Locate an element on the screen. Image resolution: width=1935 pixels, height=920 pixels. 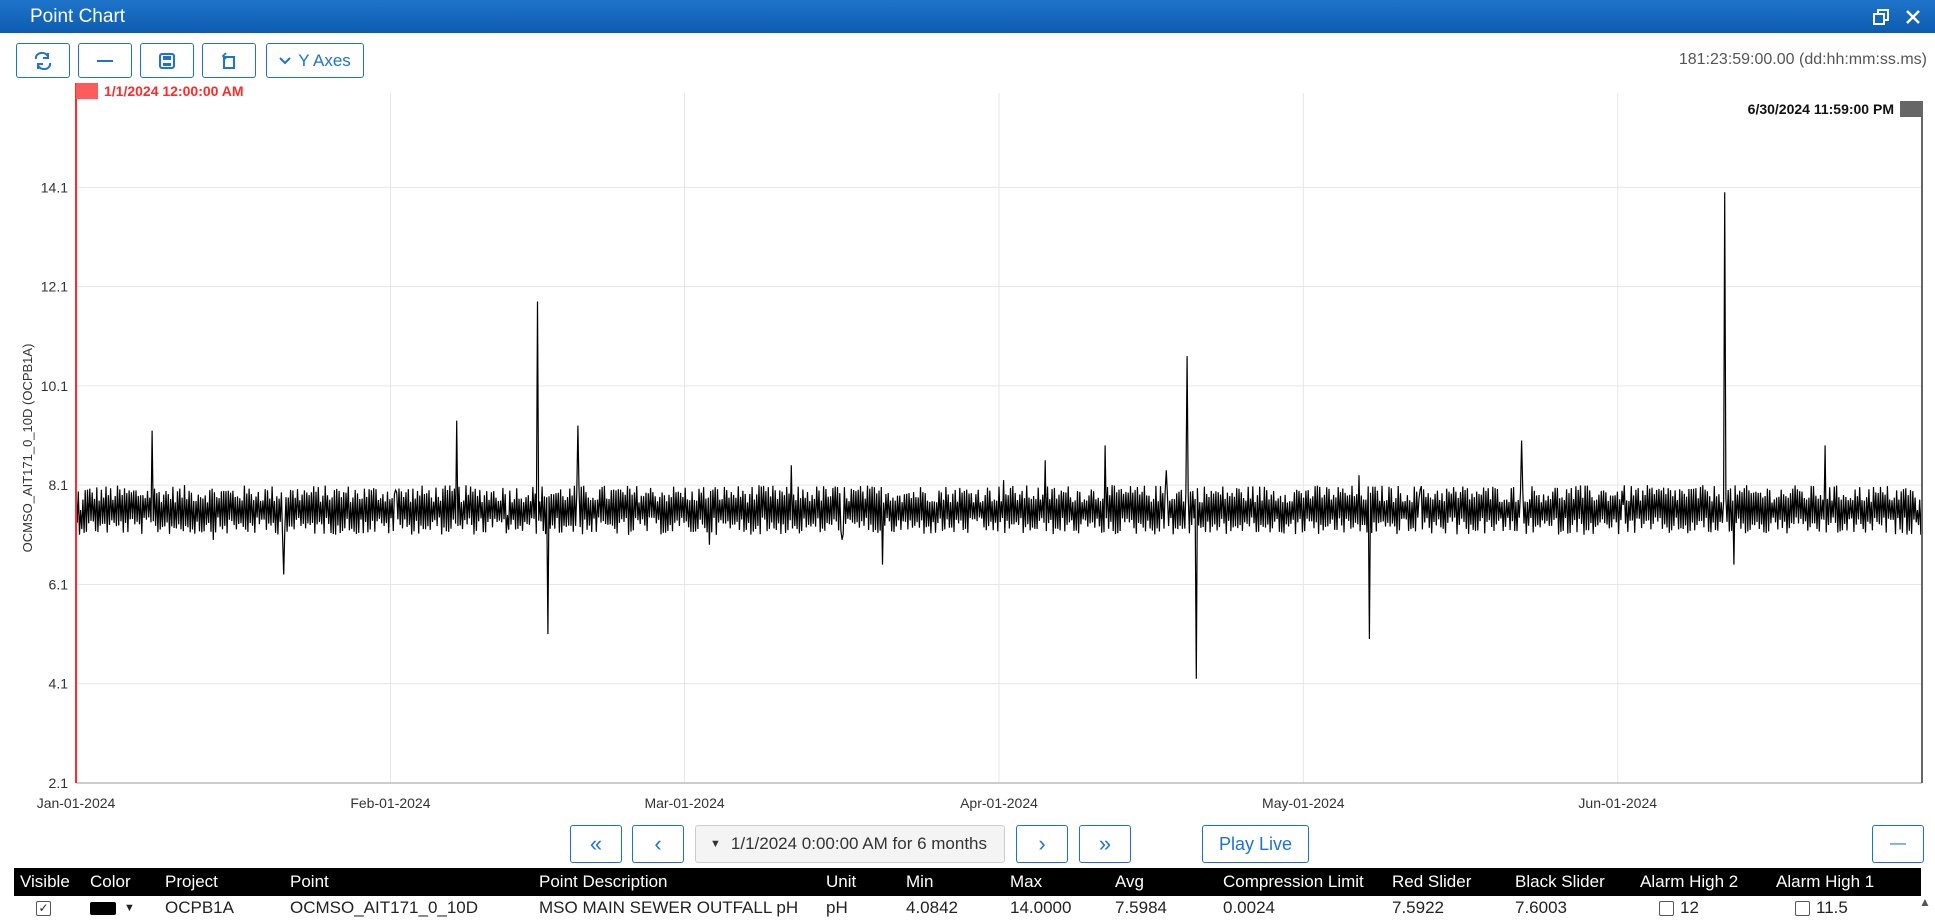
cell-avg: 7.5984 is located at coordinates (1141, 907).